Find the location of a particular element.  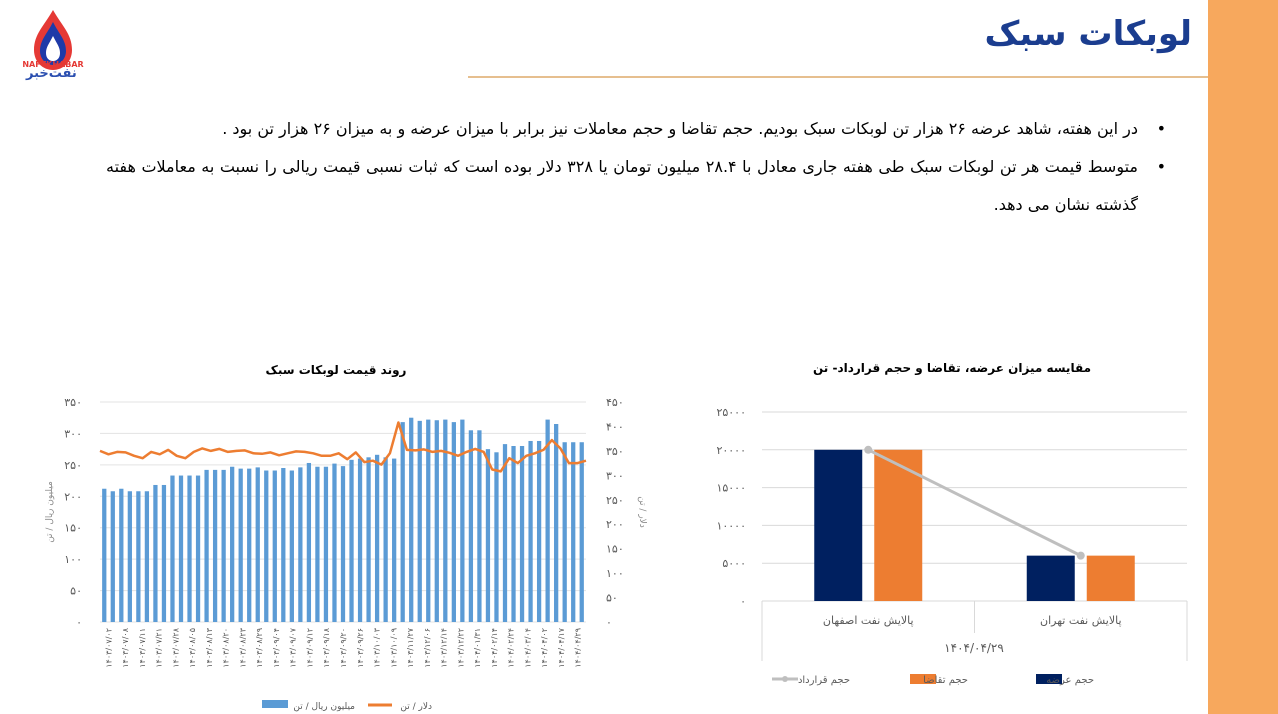

bar-series is located at coordinates (343, 519).